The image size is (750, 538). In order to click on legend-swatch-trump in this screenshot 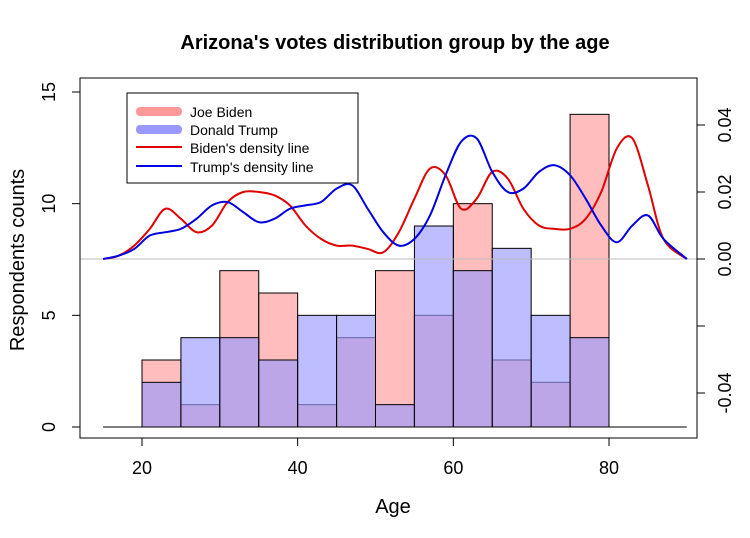, I will do `click(159, 129)`.